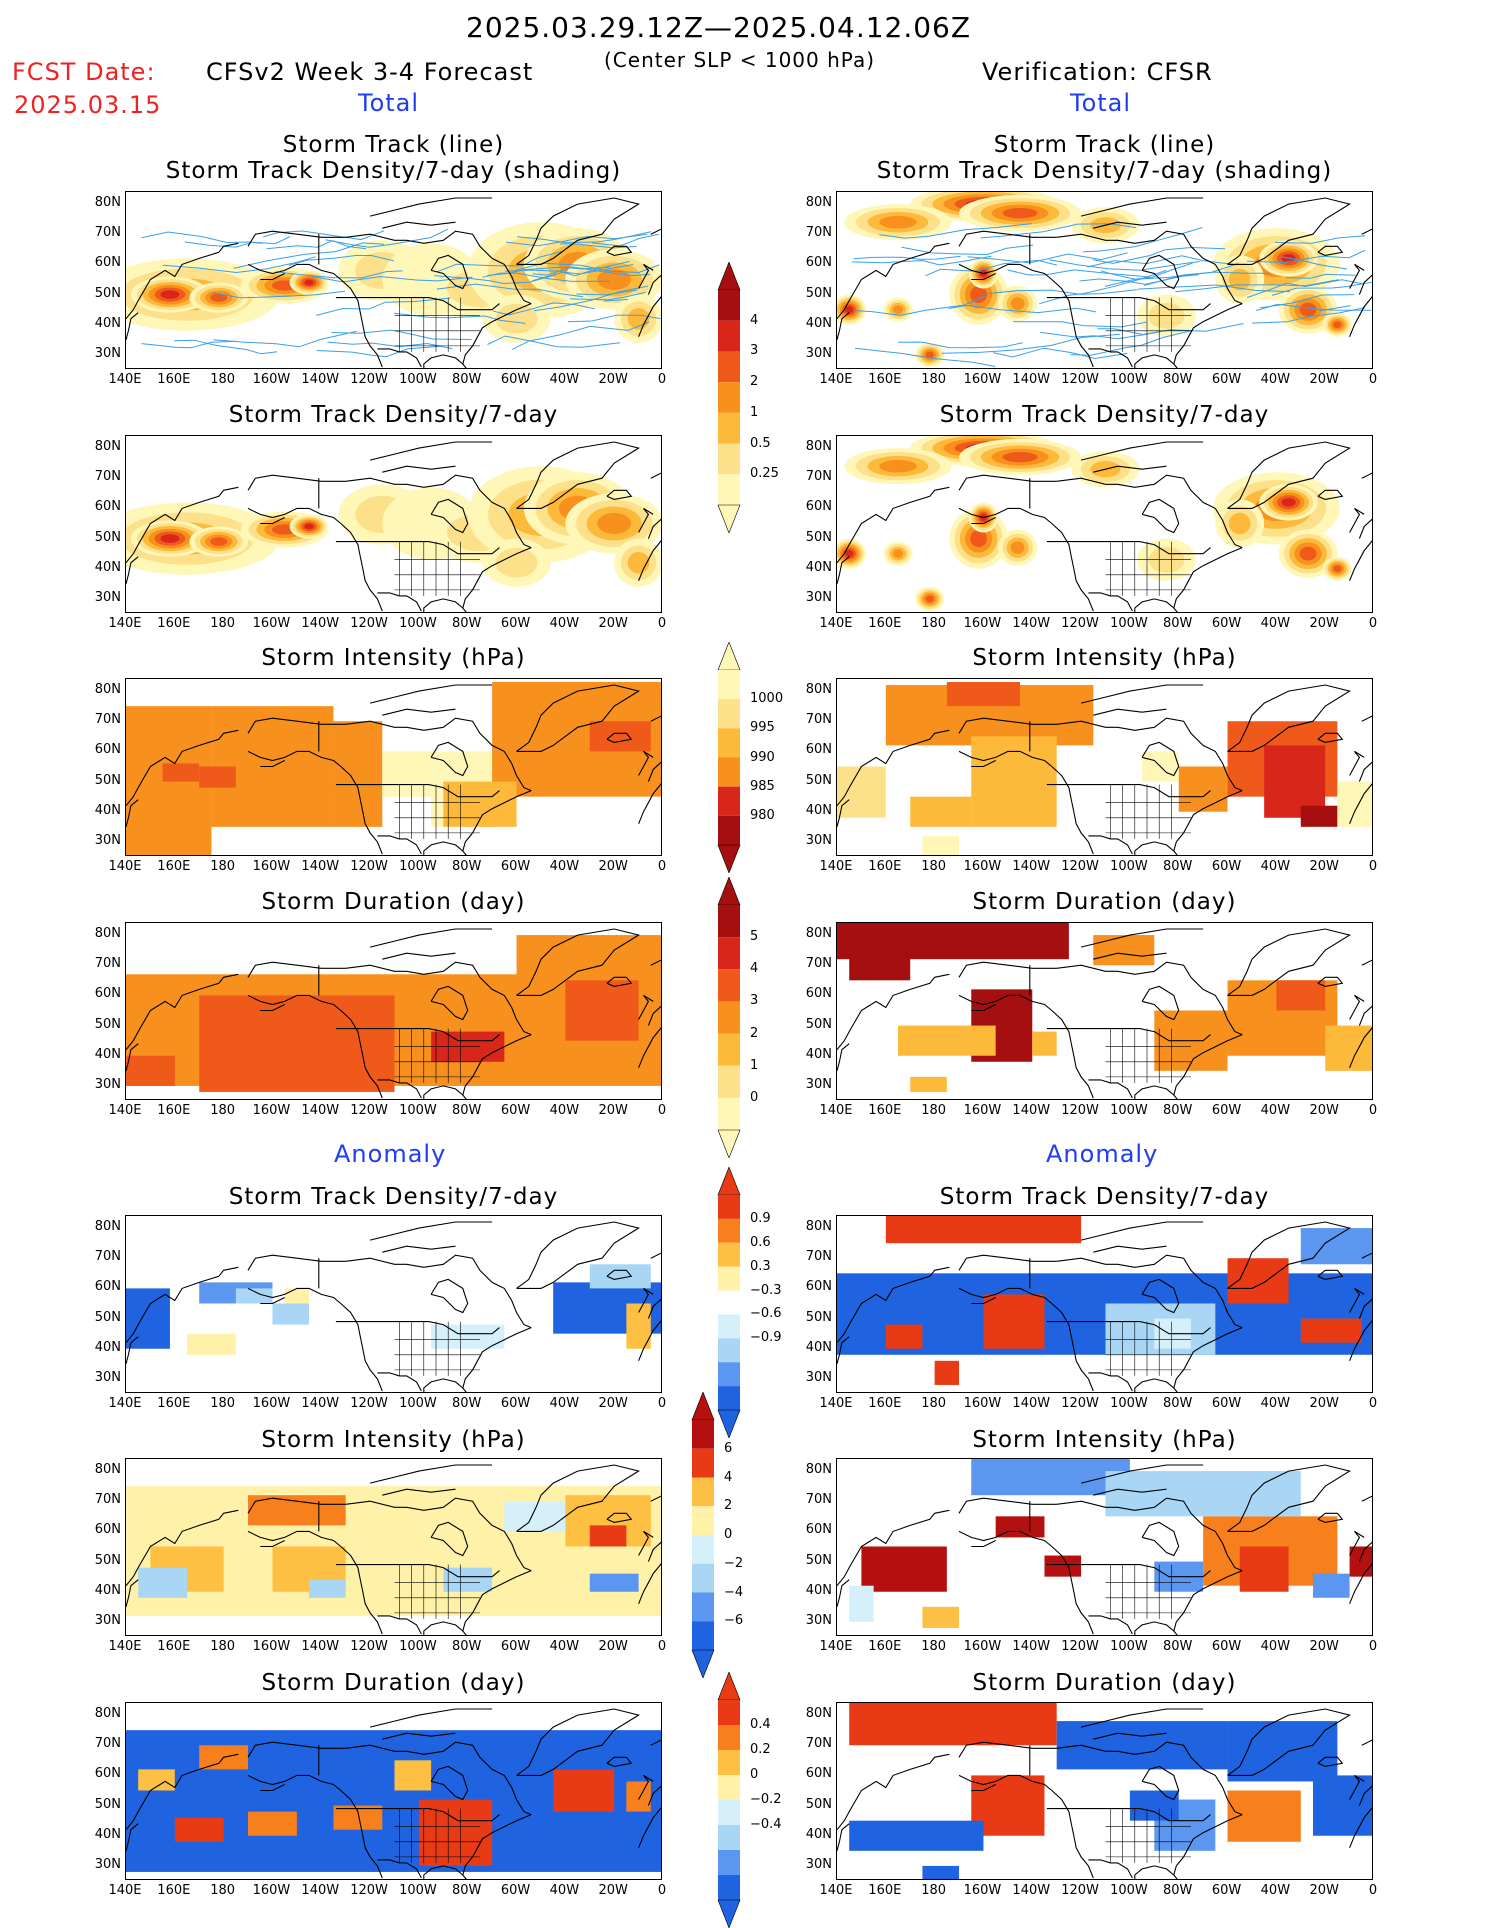 This screenshot has width=1487, height=1928. Describe the element at coordinates (107, 323) in the screenshot. I see `latitude-tick-label: 40N` at that location.